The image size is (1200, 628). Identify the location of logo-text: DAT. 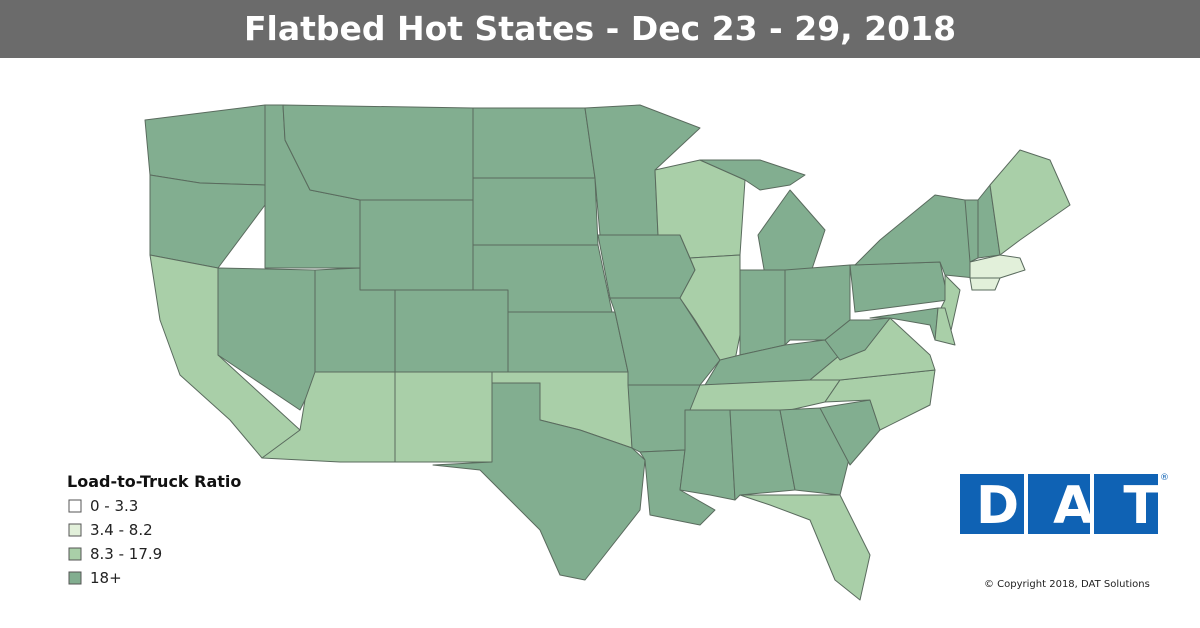
(1084, 506).